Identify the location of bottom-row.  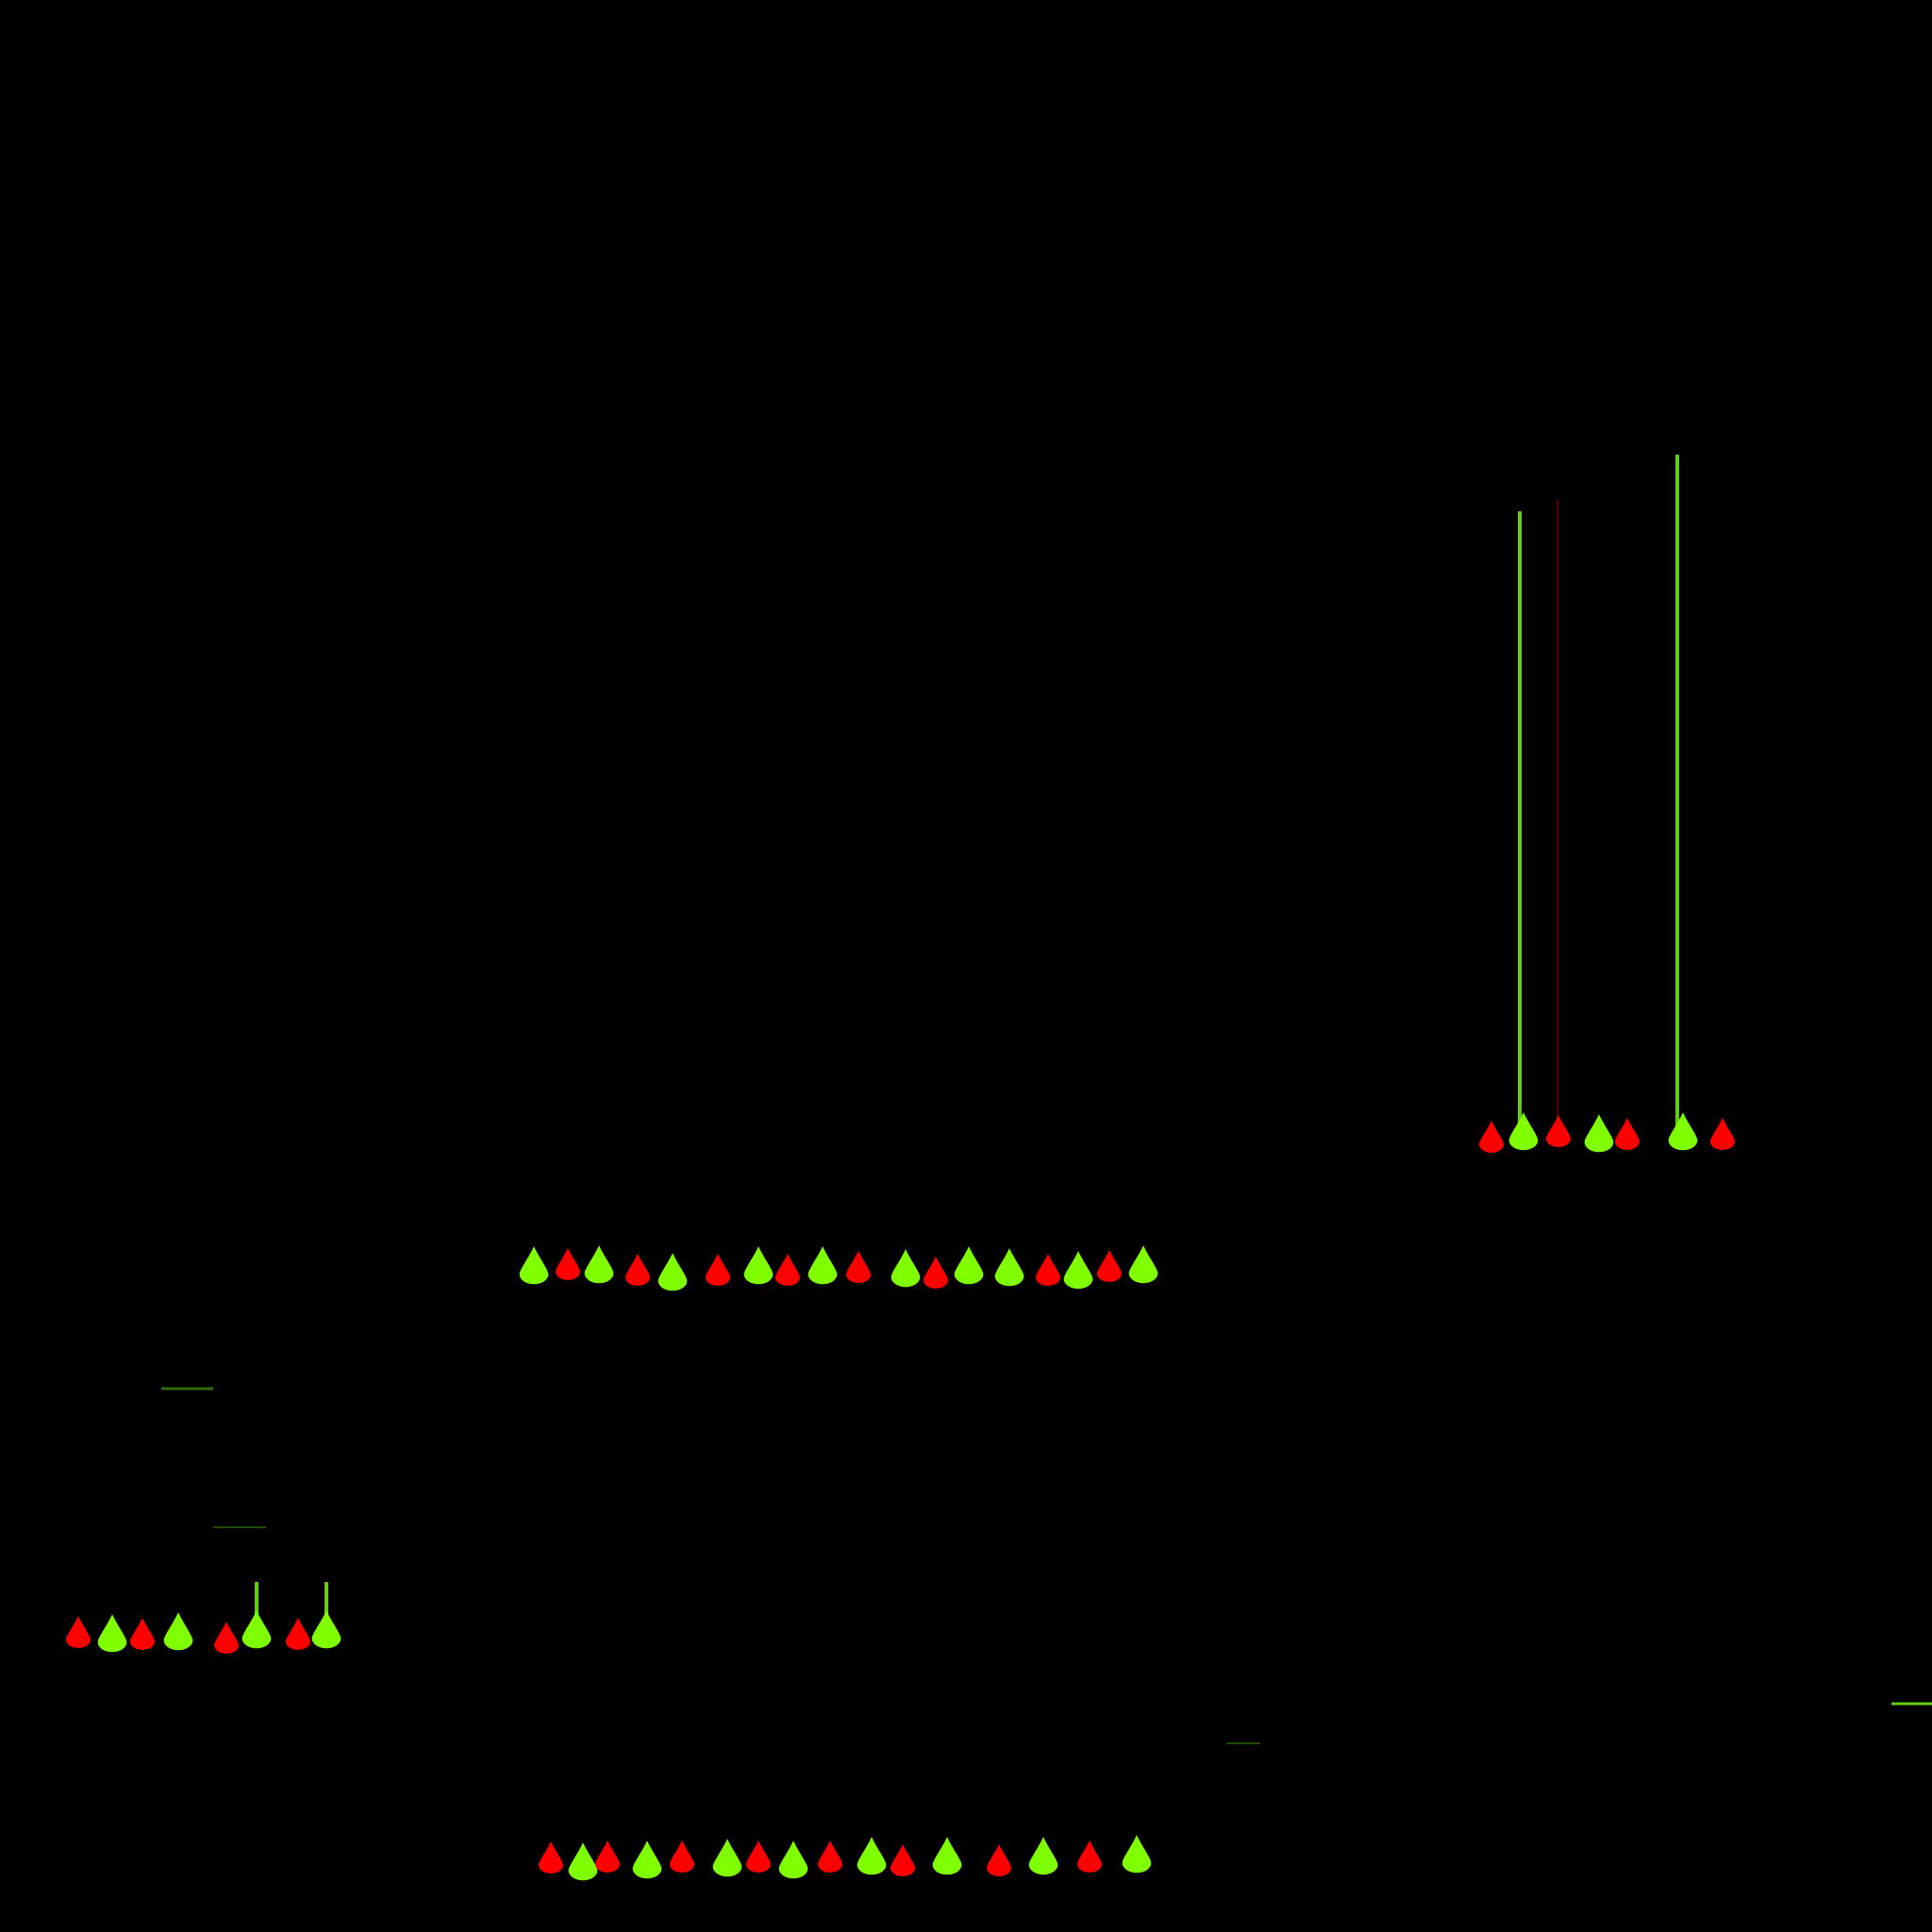
(845, 1858).